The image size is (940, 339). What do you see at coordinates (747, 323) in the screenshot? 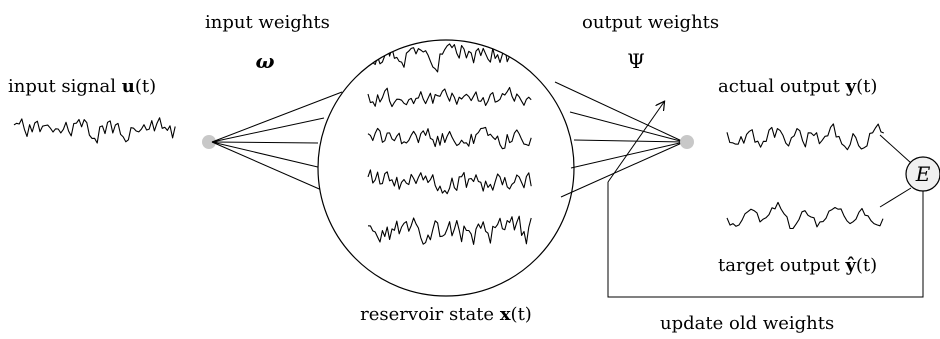
I see `update-weights-label: update old weights` at bounding box center [747, 323].